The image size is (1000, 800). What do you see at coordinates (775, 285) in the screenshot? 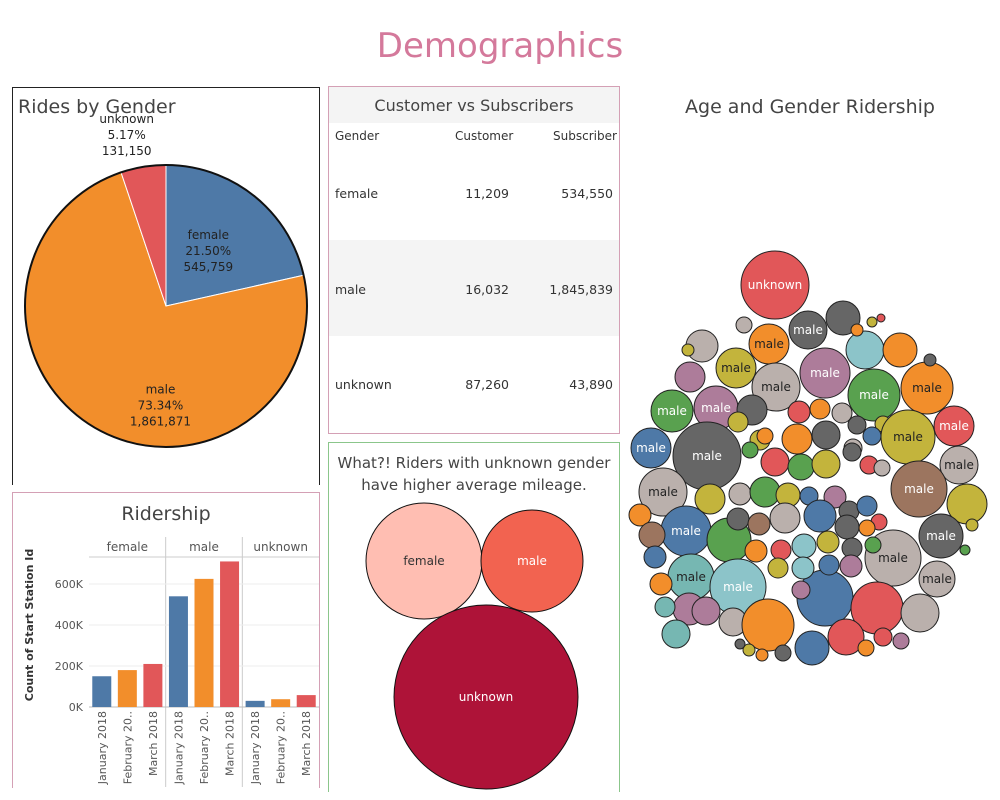
I see `cluster-bubble-unknown` at bounding box center [775, 285].